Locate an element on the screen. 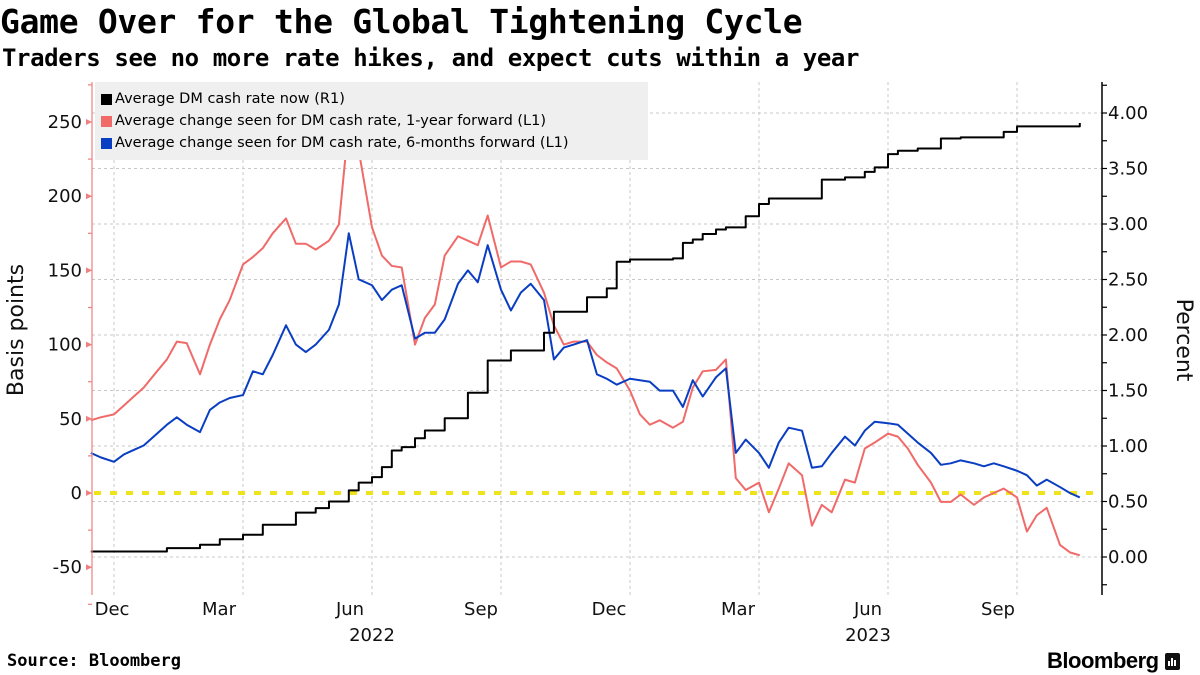 The height and width of the screenshot is (675, 1200). right-tick-label: 2.00 is located at coordinates (1128, 335).